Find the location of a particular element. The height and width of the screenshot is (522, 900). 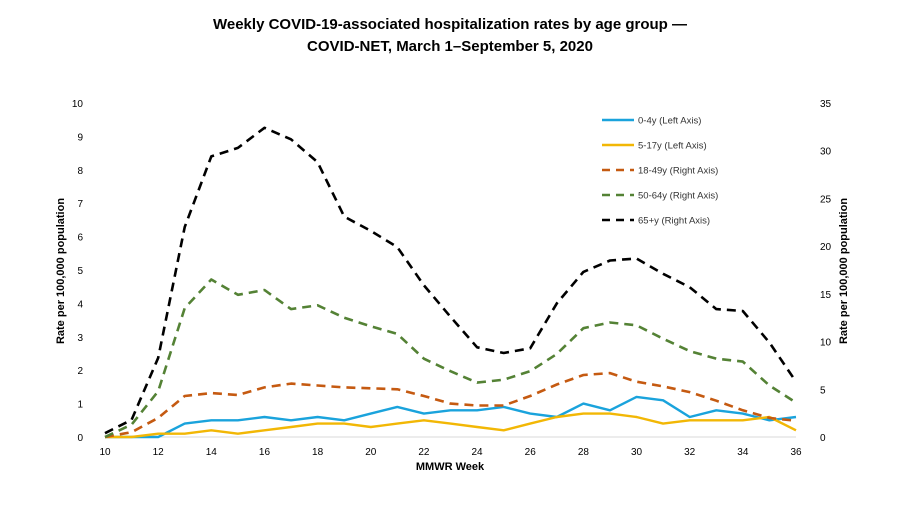

left-tick-label: 3 is located at coordinates (80, 338).